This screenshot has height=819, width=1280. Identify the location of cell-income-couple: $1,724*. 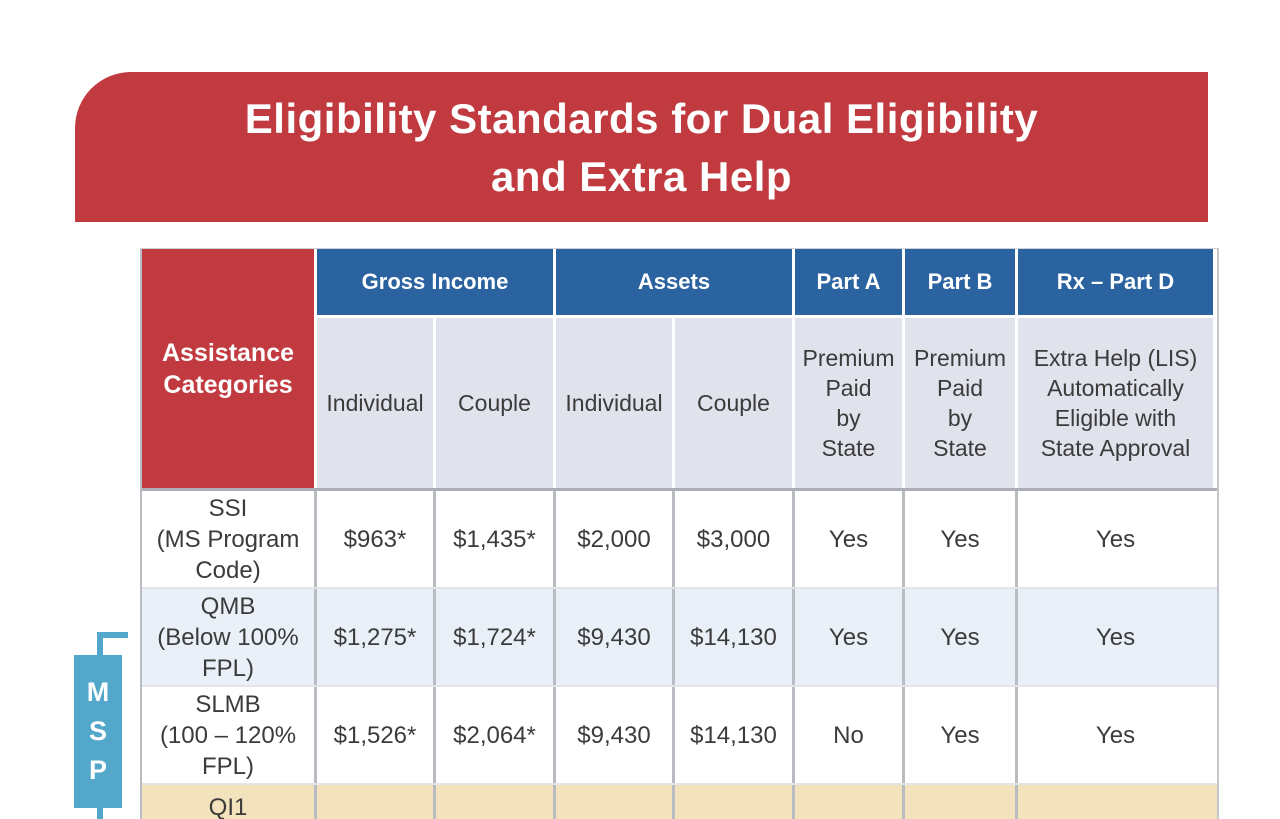
(496, 637).